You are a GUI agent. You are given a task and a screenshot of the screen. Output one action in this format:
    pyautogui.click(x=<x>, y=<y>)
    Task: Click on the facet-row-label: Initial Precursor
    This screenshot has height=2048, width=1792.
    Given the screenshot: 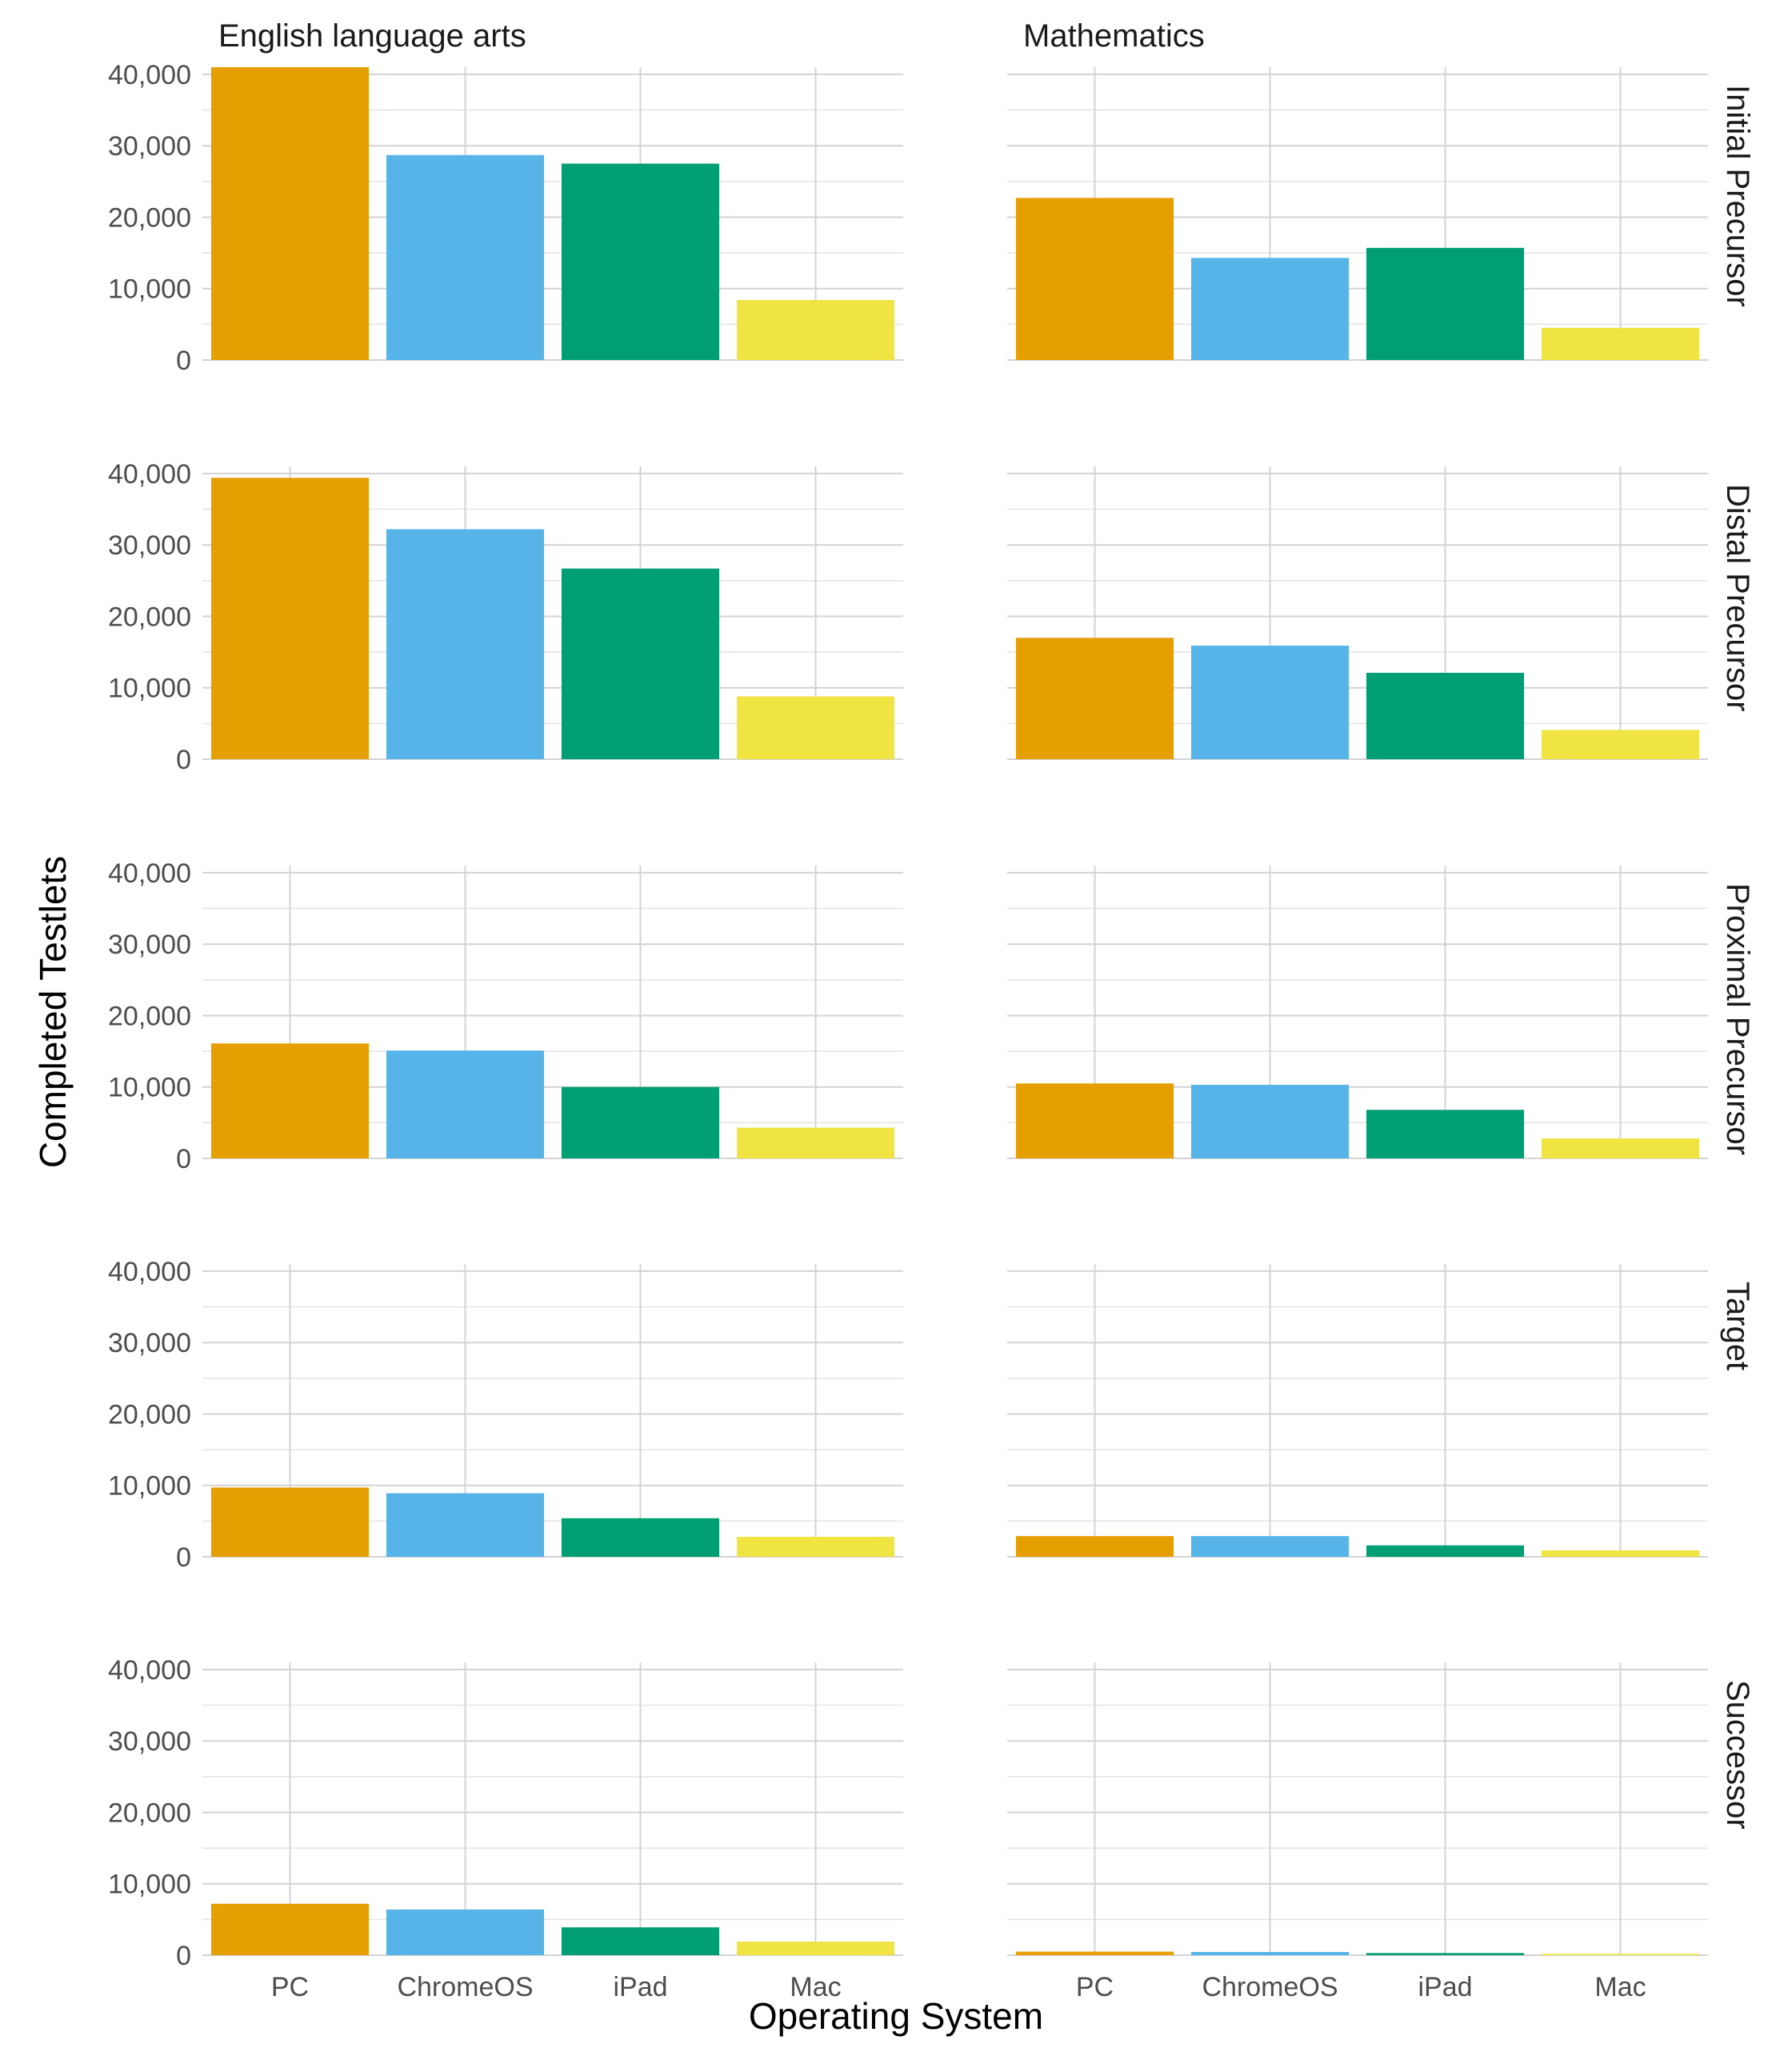 What is the action you would take?
    pyautogui.click(x=1737, y=196)
    